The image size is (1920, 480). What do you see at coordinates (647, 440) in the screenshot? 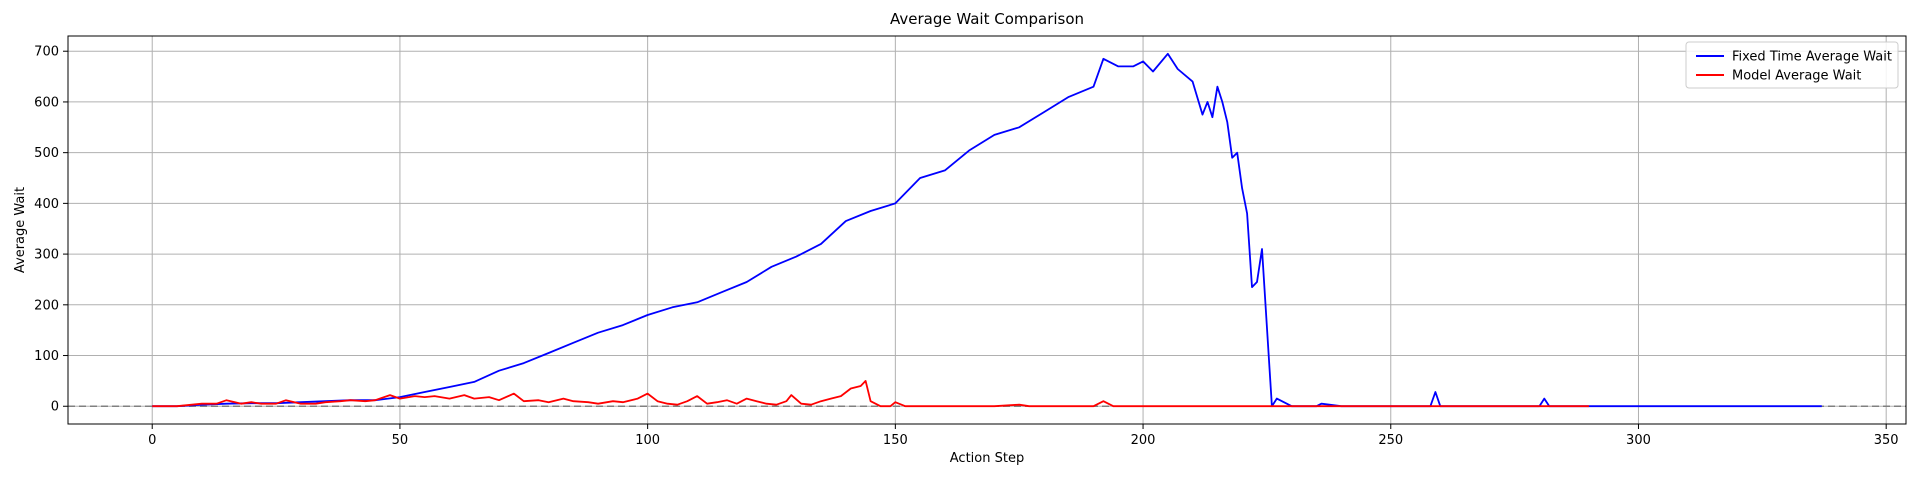
I see `x-tick-label: 100` at bounding box center [647, 440].